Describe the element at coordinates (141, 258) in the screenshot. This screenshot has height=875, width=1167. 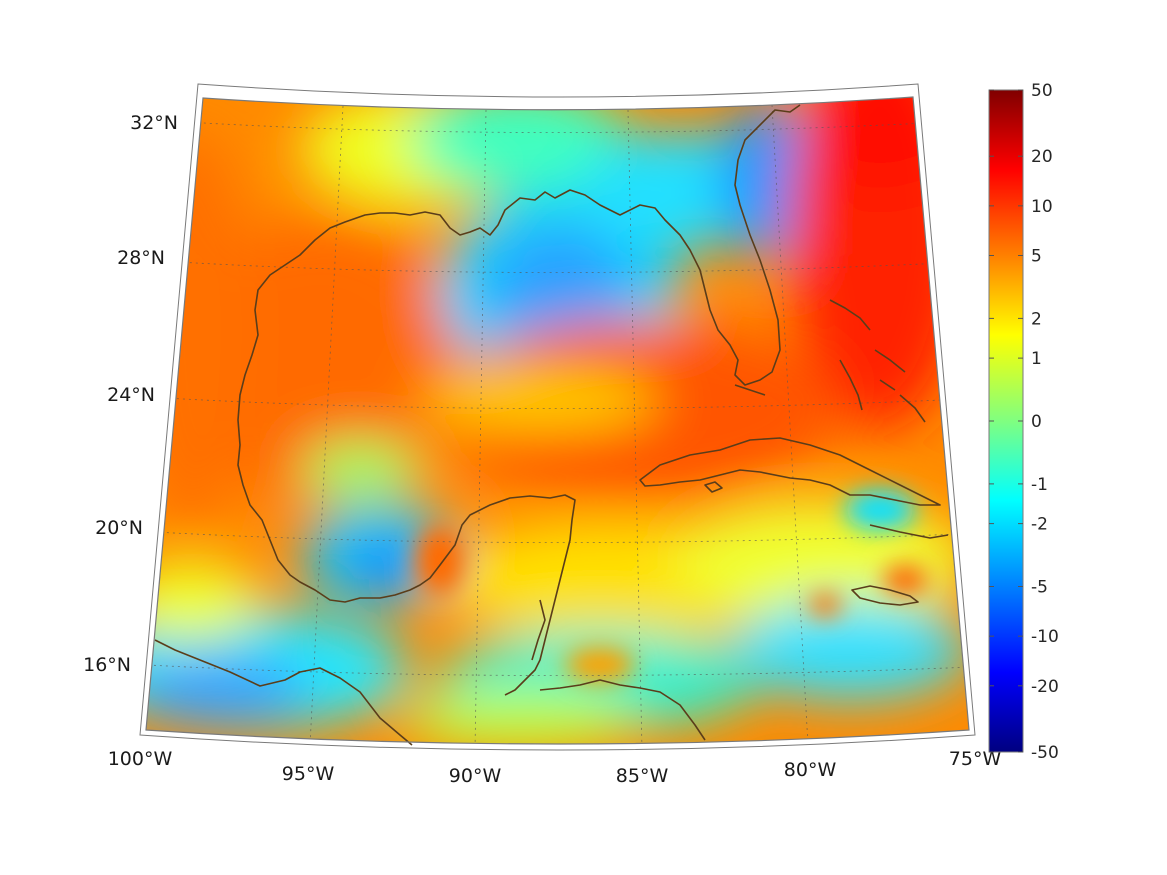
I see `lat-label-28: 28°N` at that location.